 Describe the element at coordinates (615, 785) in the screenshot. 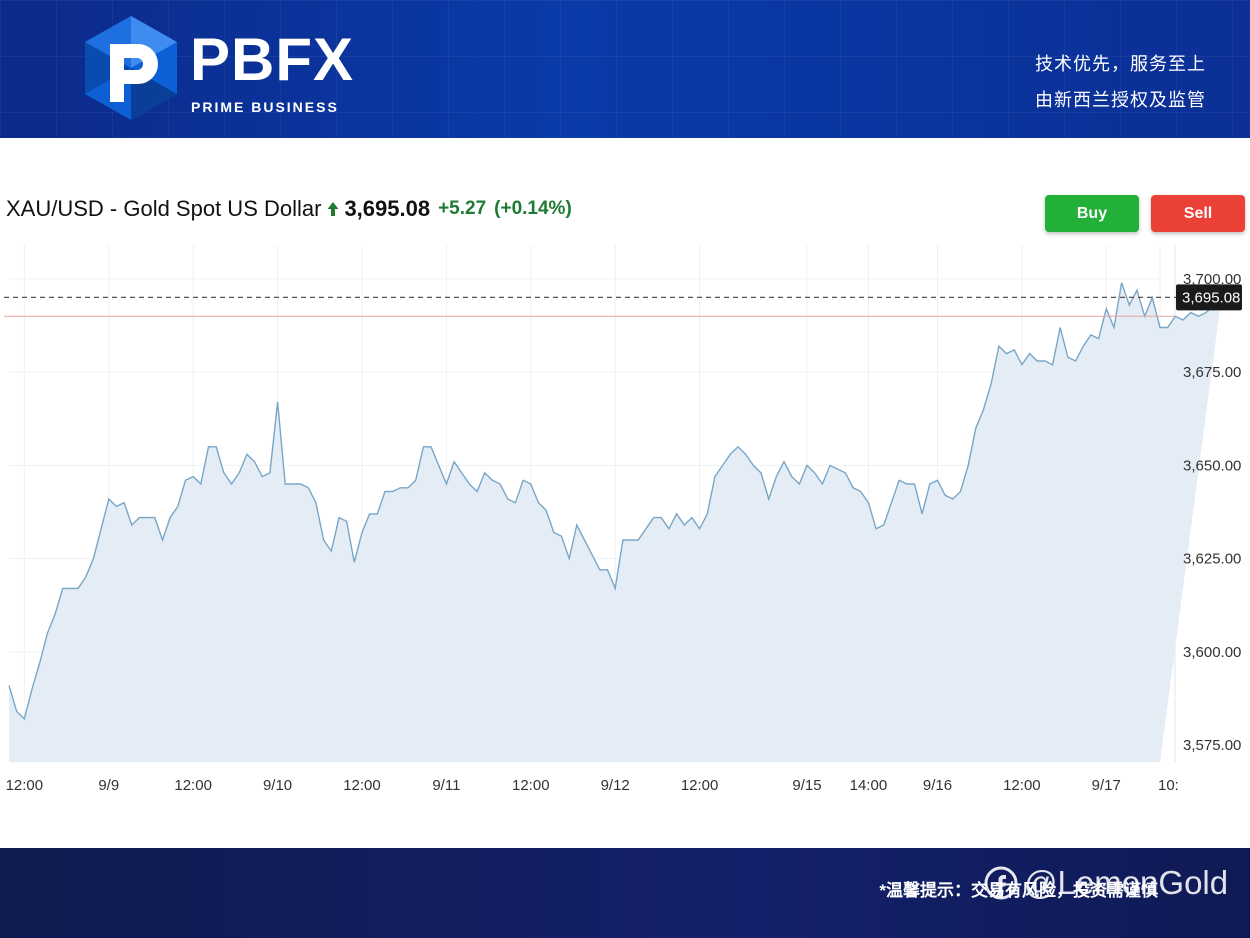

I see `x-tick-label: 9/12` at that location.